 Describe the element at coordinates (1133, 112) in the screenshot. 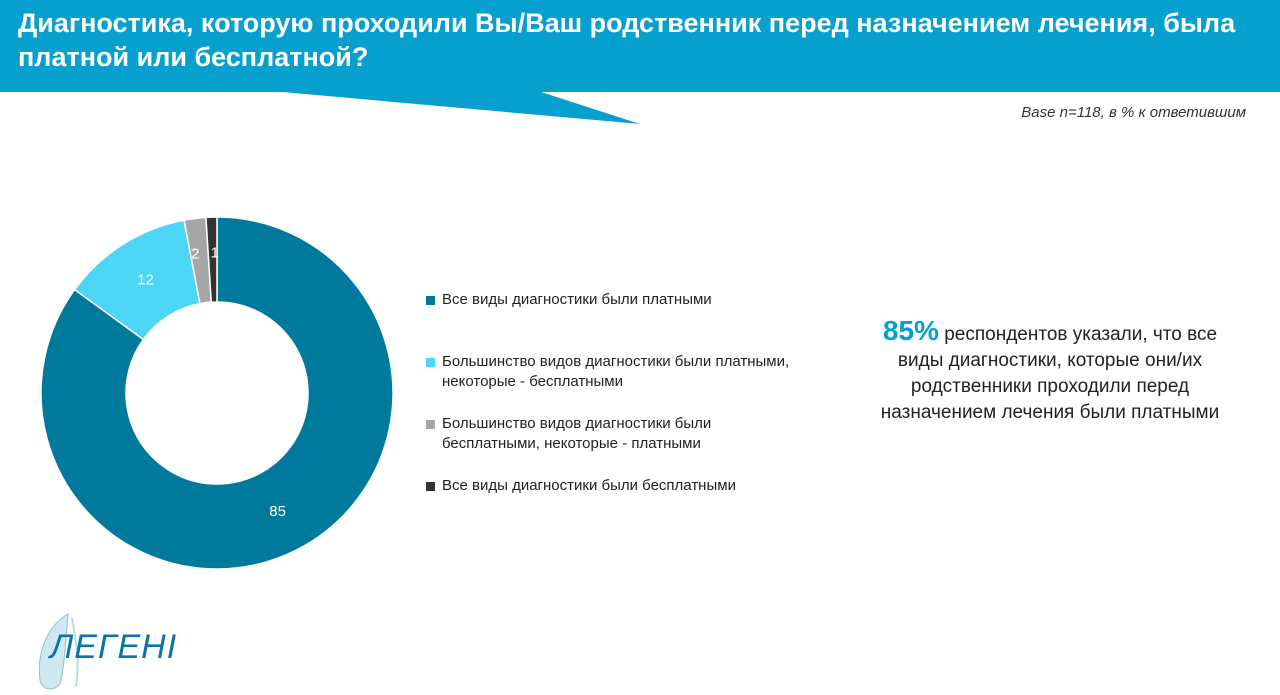

I see `base-note: Base n=118, в % к ответившим` at that location.